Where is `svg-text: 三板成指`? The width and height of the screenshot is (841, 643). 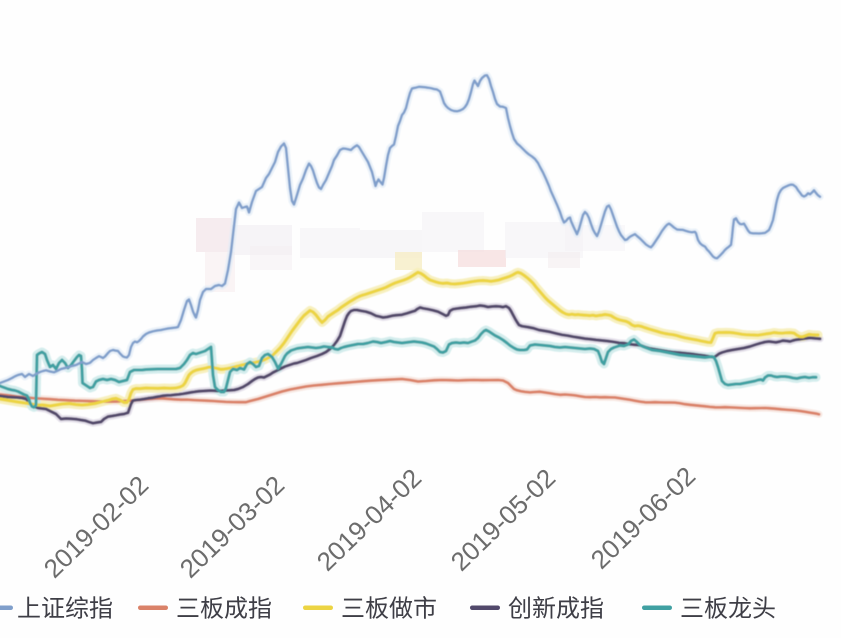 svg-text: 三板成指 is located at coordinates (224, 609).